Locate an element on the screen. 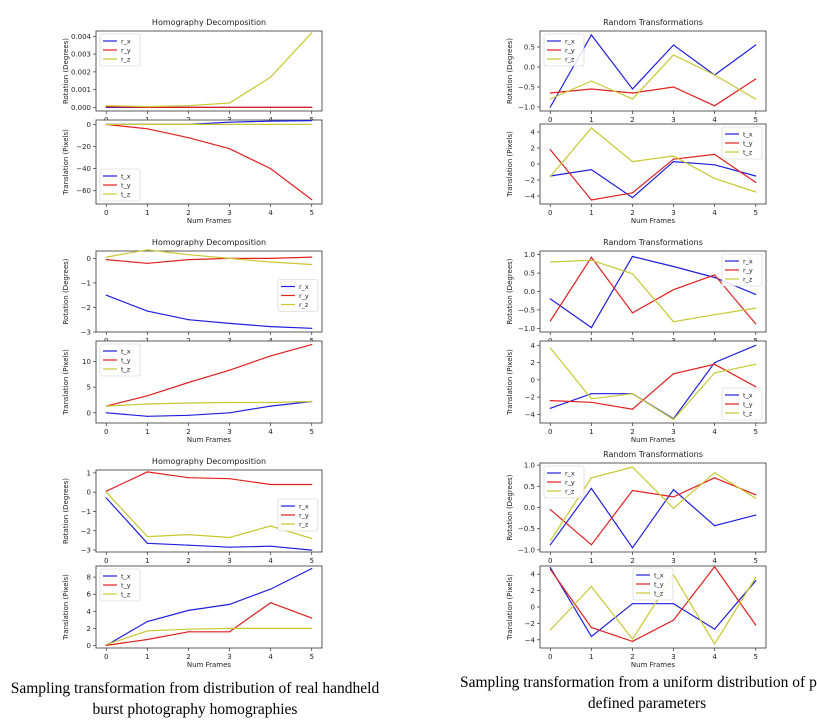  series-line-t-x is located at coordinates (208, 607).